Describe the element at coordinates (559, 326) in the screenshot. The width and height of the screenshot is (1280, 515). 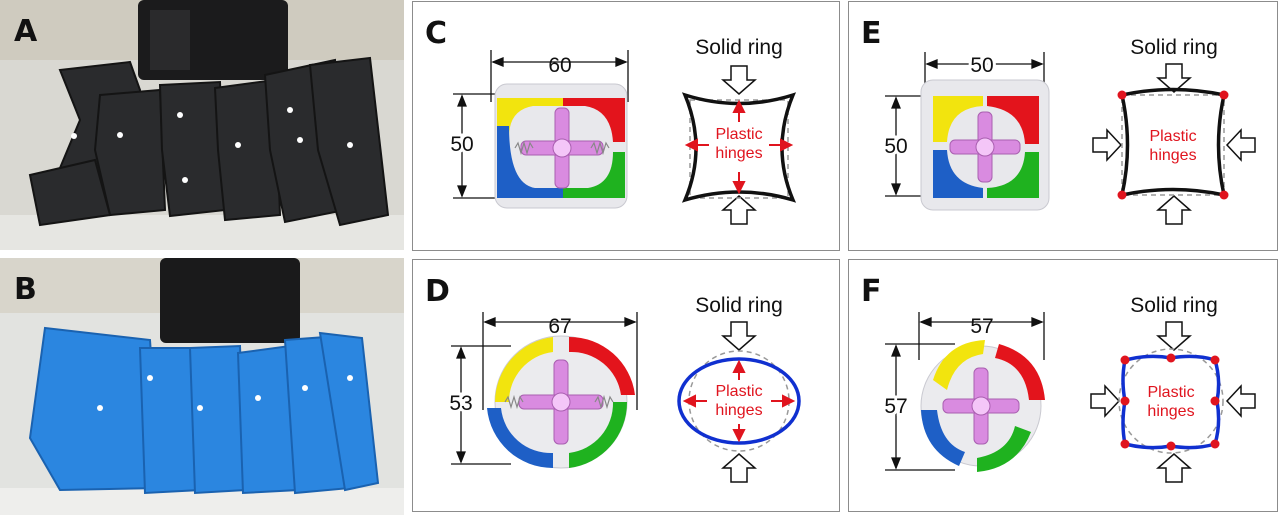
I see `panel-d-width-dim: 67` at that location.